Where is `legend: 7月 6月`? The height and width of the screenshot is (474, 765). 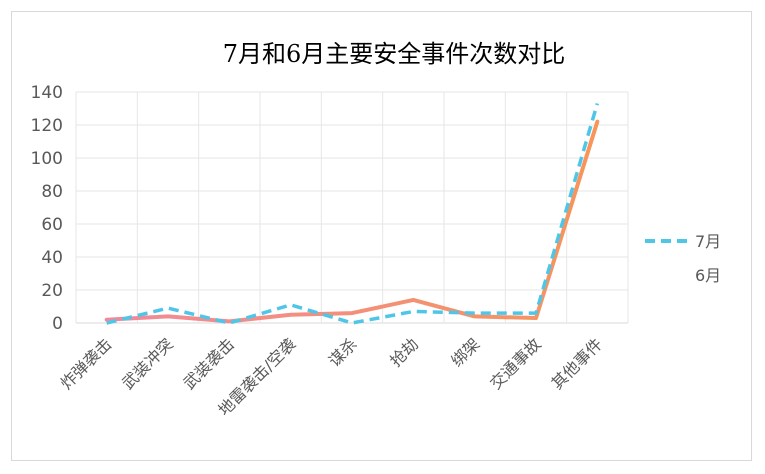 legend: 7月 6月 is located at coordinates (683, 258).